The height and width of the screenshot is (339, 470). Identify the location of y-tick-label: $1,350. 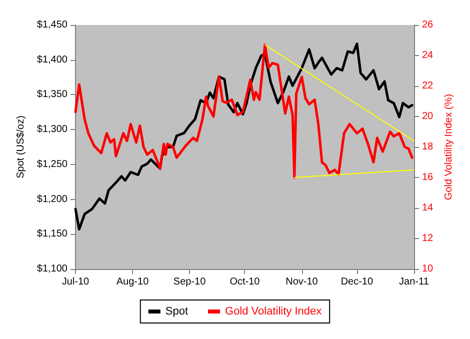
(52, 94).